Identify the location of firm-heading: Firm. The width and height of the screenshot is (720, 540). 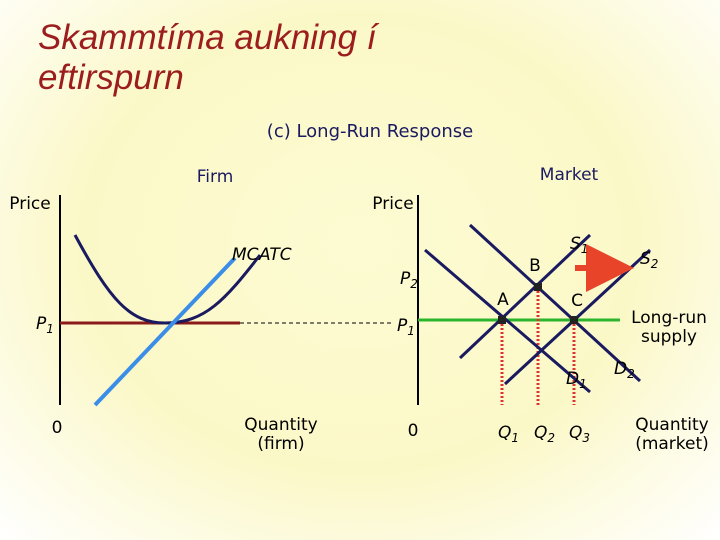
(215, 177).